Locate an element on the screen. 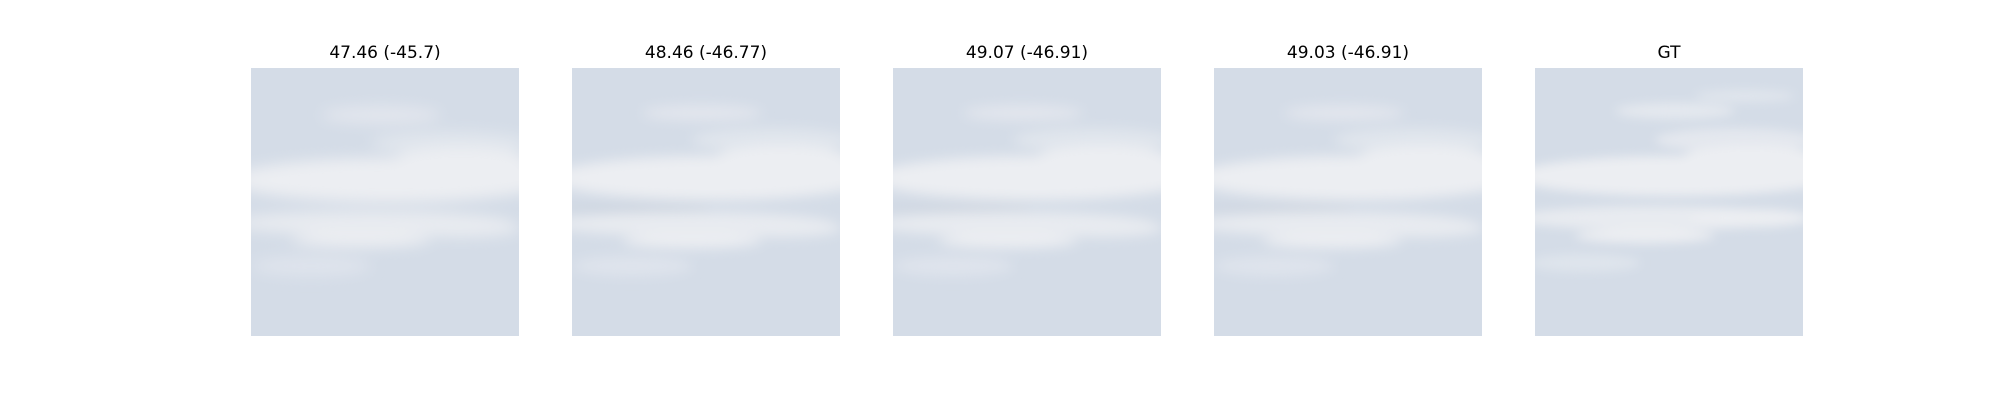 The width and height of the screenshot is (2000, 400). panel-5: GT is located at coordinates (1669, 170).